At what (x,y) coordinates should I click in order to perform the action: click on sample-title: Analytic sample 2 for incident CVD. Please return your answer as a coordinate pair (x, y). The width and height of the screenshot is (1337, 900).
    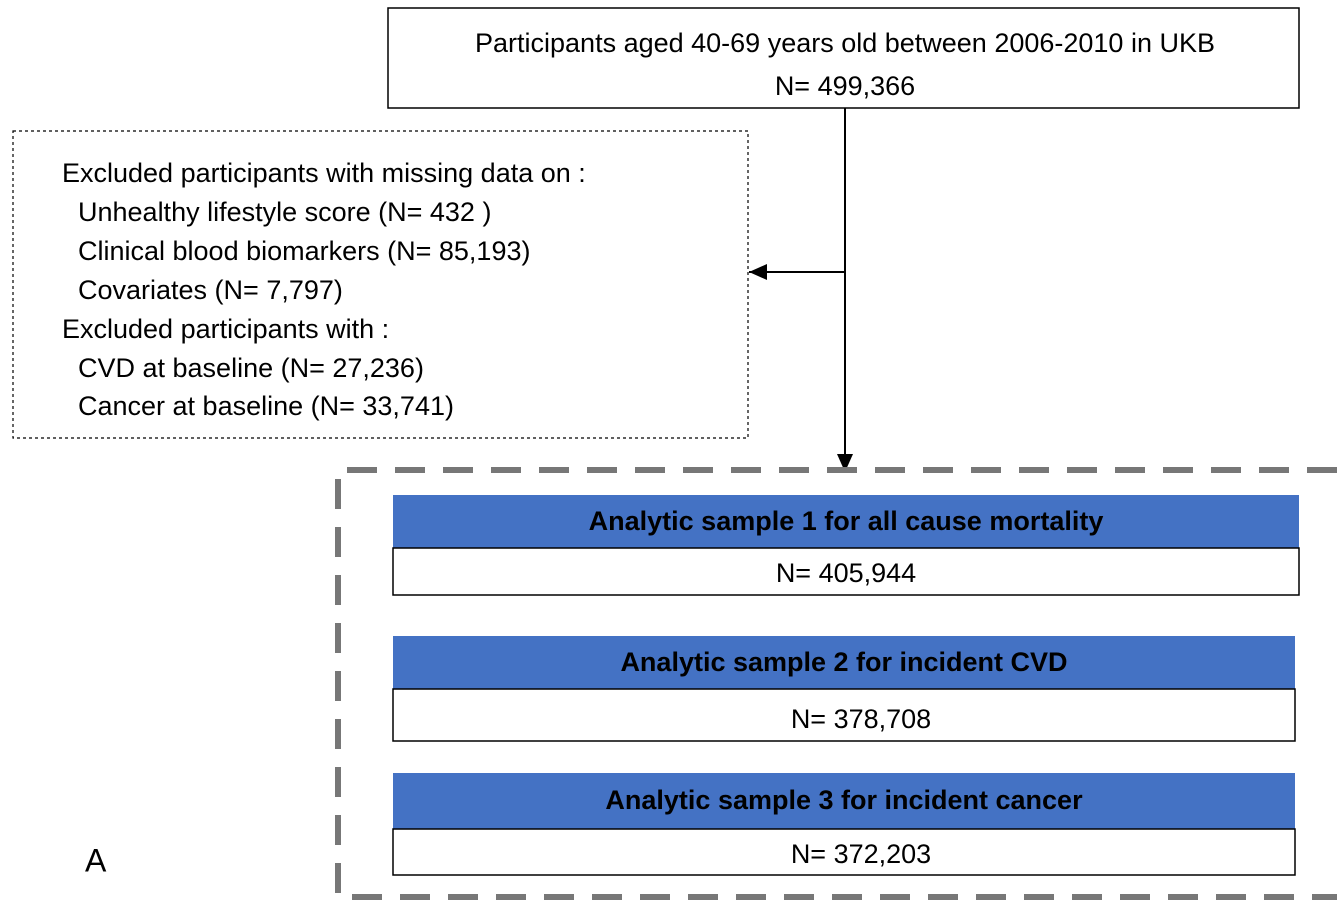
    Looking at the image, I should click on (843, 662).